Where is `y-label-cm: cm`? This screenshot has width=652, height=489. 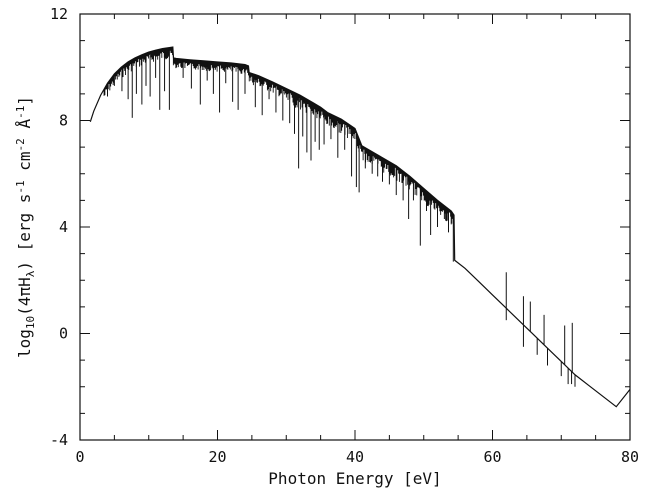 y-label-cm: cm is located at coordinates (24, 165).